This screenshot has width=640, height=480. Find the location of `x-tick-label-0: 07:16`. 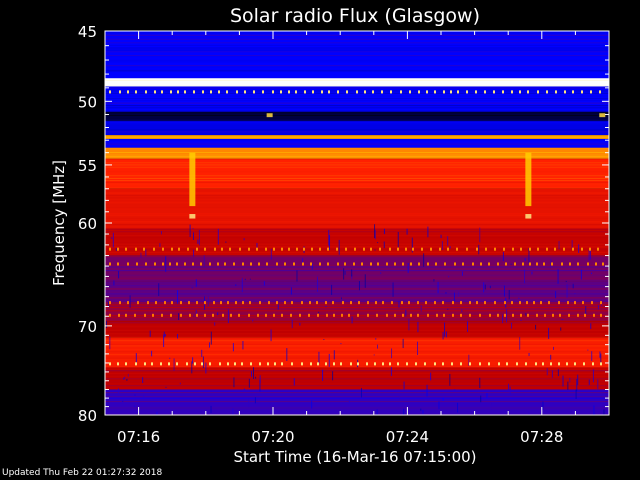

x-tick-label-0: 07:16 is located at coordinates (138, 437).